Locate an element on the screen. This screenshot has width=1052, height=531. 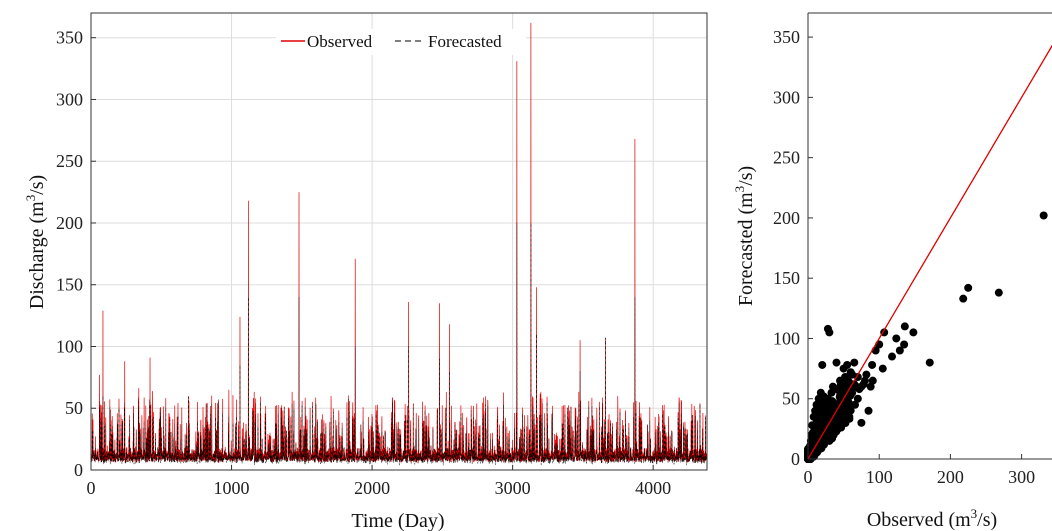
left-y-label-tail: /s) is located at coordinates (37, 185).